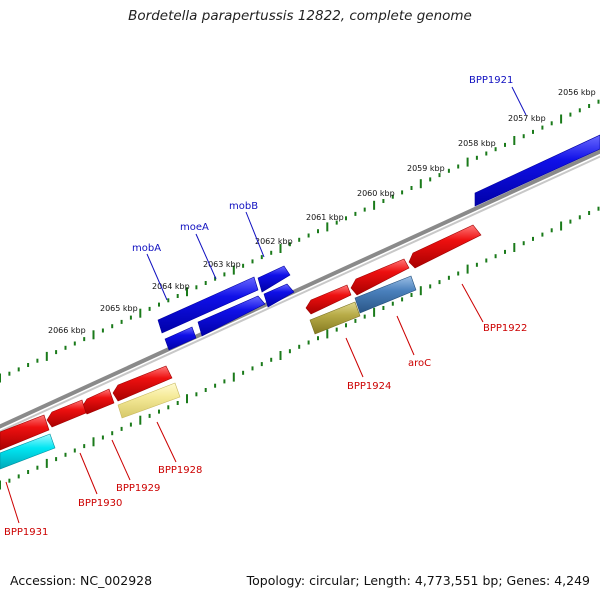 Image resolution: width=600 pixels, height=600 pixels. I want to click on kbp-label-2057: 2057 kbp, so click(527, 118).